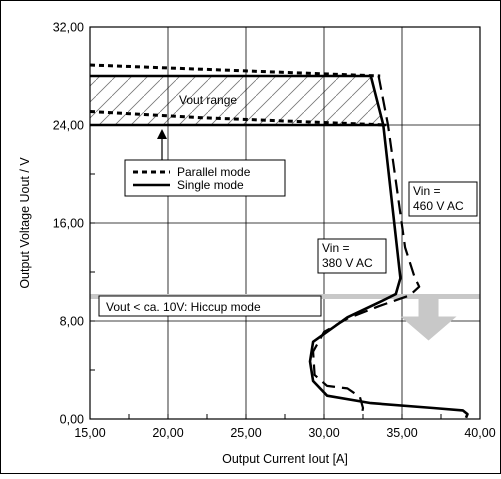  What do you see at coordinates (347, 263) in the screenshot?
I see `vin-annotation-text: 380 V AC` at bounding box center [347, 263].